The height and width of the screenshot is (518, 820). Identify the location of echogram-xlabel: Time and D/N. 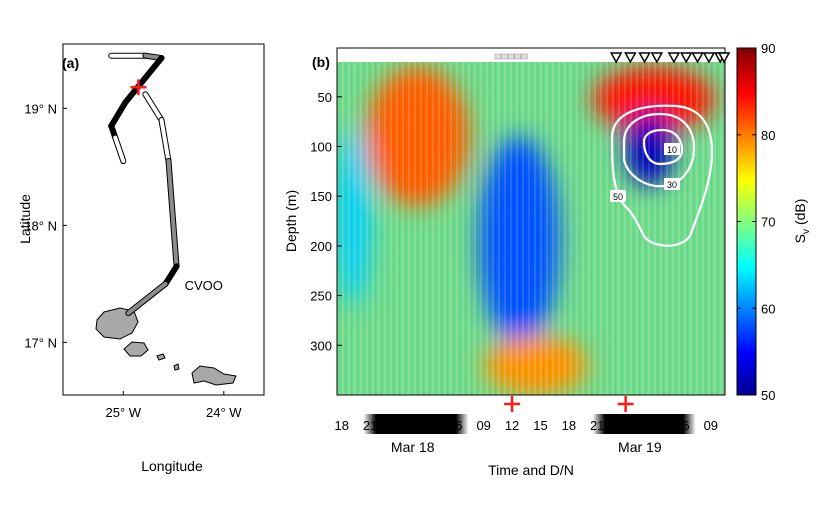
(531, 470).